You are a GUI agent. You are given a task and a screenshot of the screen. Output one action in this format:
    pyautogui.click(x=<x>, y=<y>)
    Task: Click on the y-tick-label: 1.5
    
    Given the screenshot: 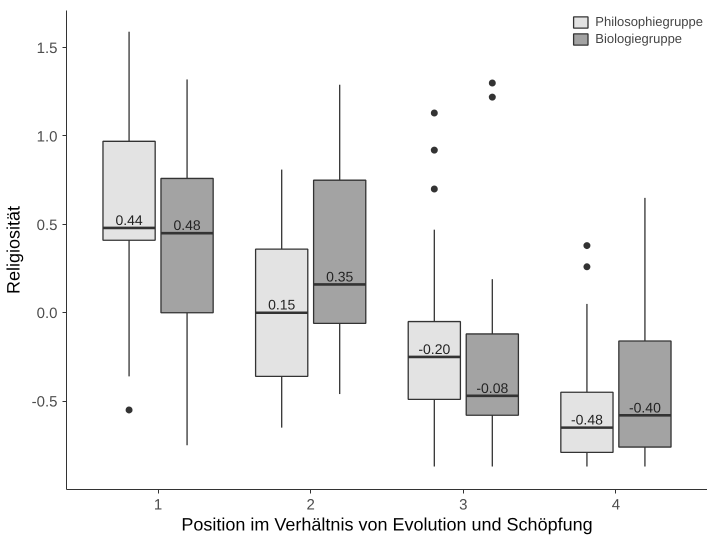 What is the action you would take?
    pyautogui.click(x=47, y=49)
    